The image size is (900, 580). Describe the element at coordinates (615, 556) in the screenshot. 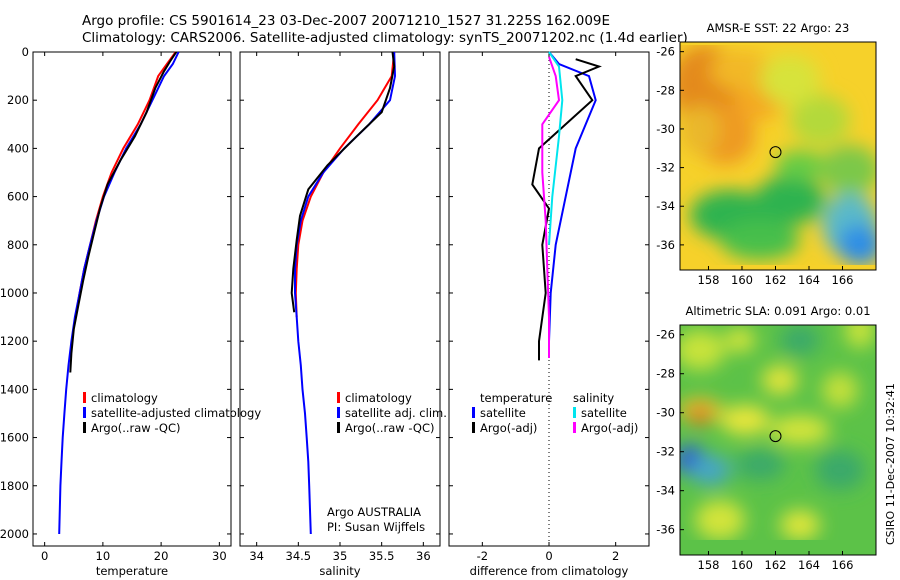

I see `x-tick-label: 2` at that location.